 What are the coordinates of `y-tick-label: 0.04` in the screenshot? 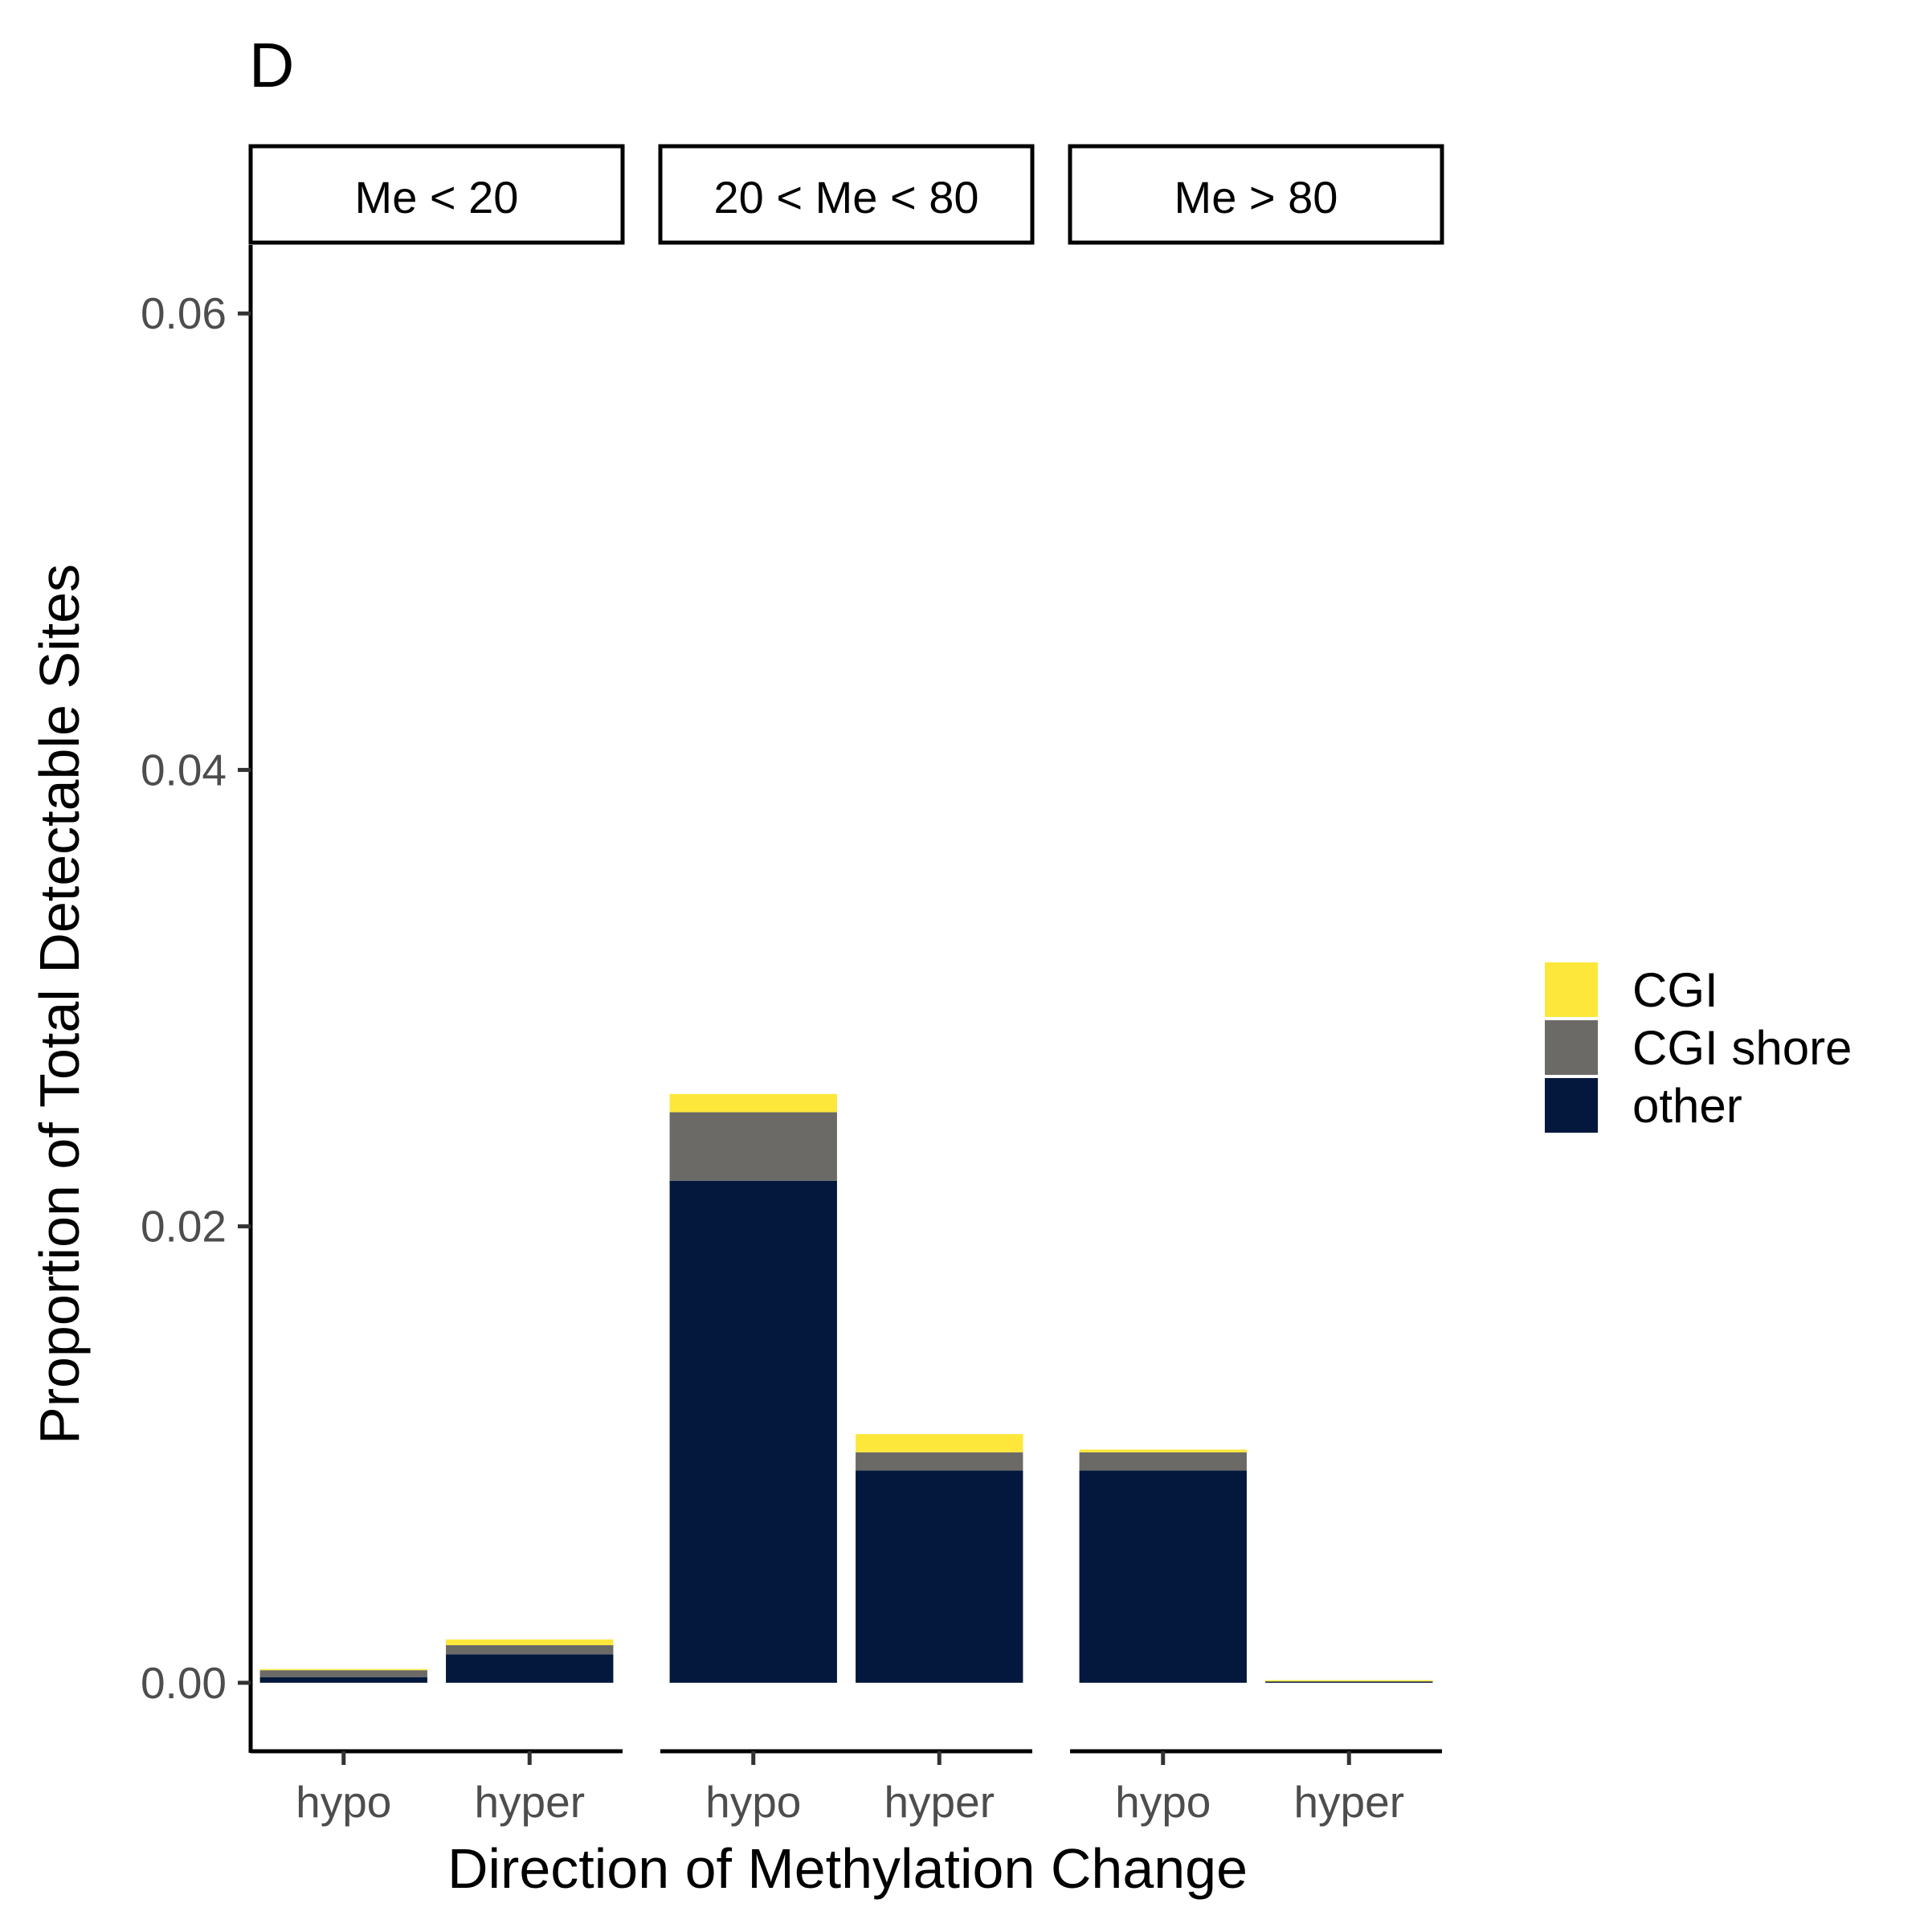 It's located at (184, 770).